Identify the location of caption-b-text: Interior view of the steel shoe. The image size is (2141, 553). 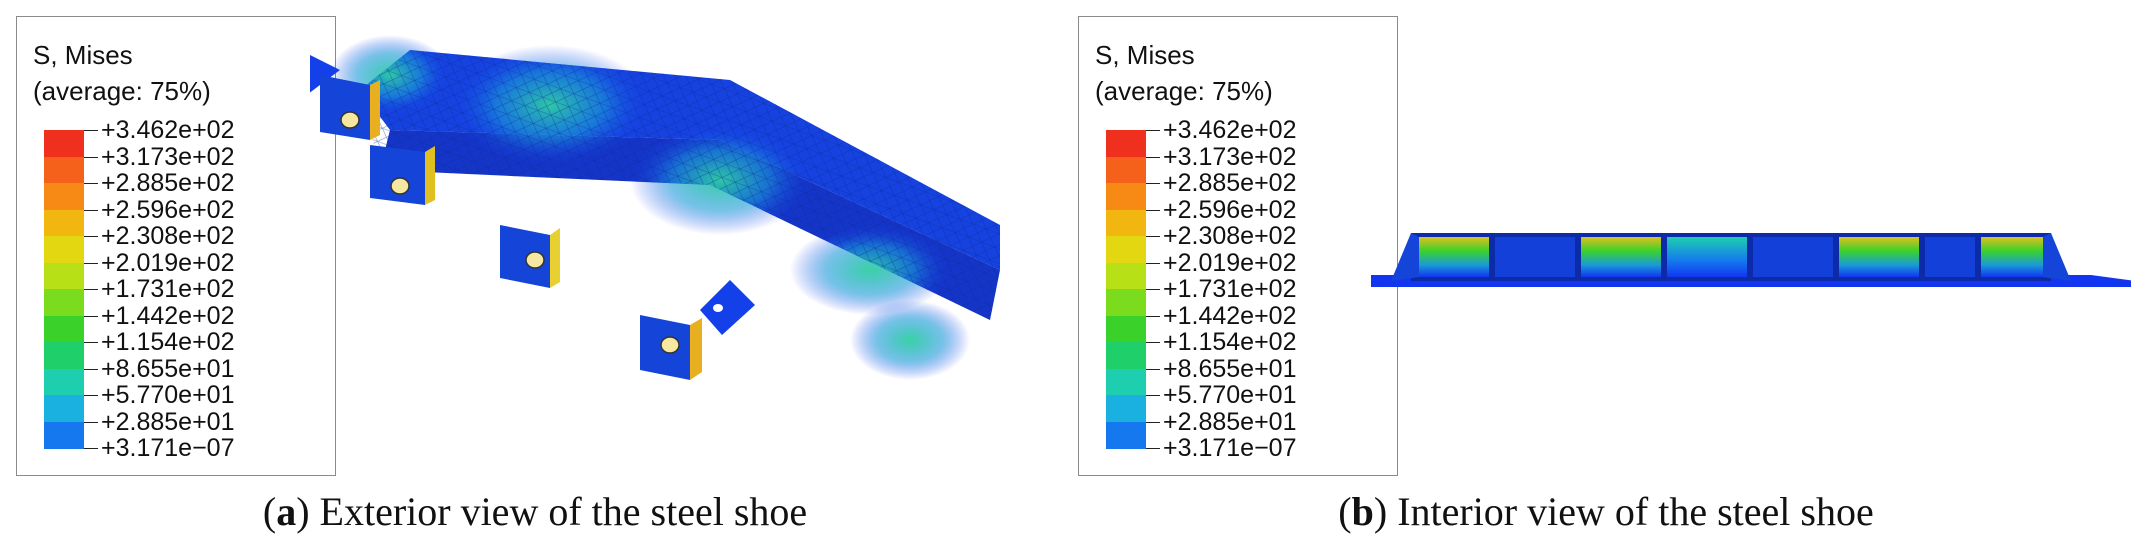
(1635, 511).